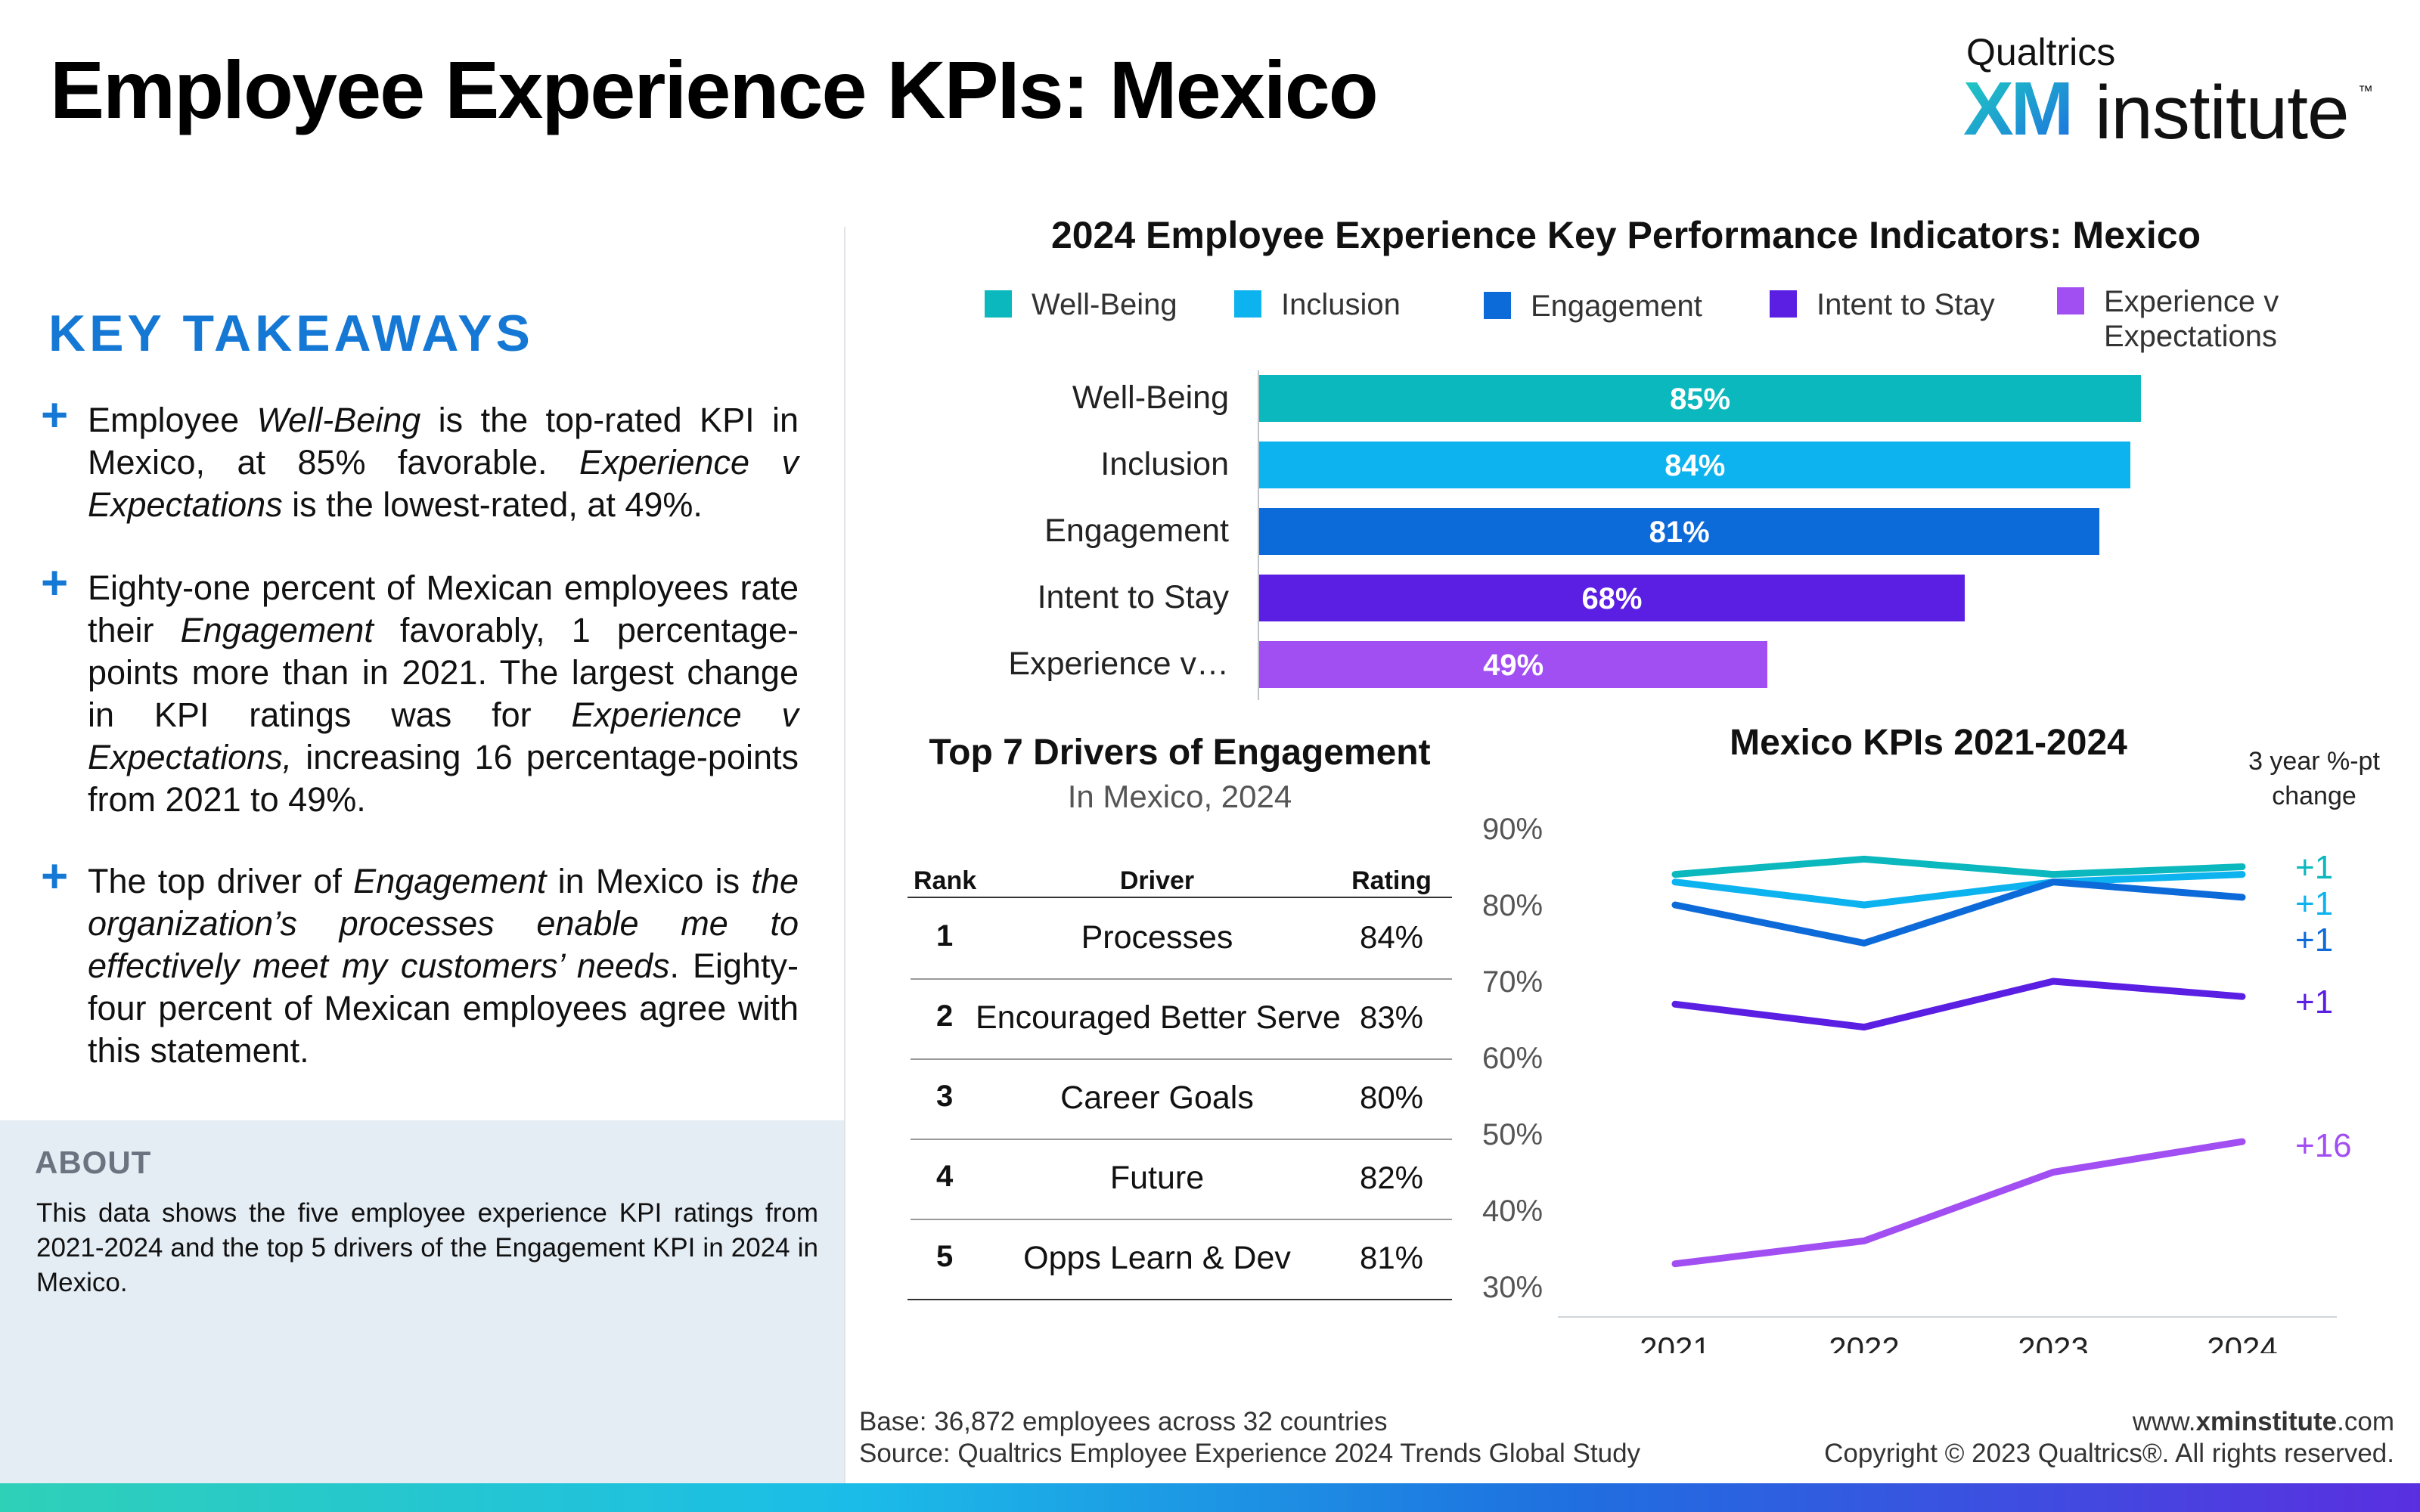 The height and width of the screenshot is (1512, 2420). I want to click on driver-rank: 5, so click(945, 1257).